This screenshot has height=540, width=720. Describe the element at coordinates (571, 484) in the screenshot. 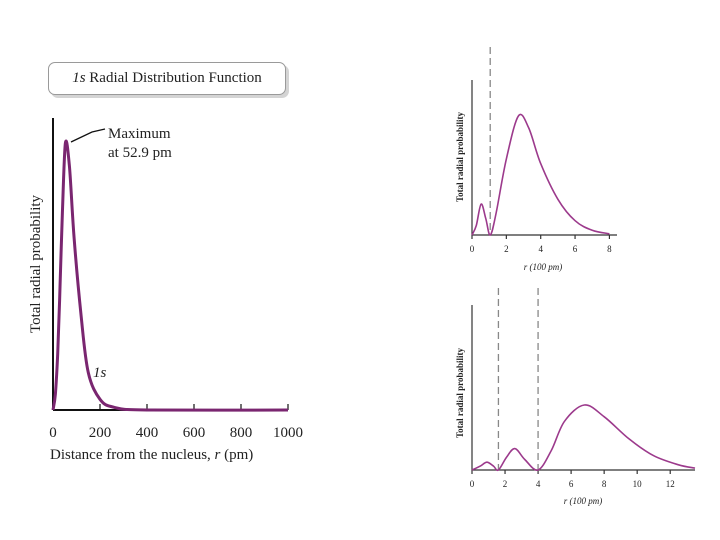

I see `chart3-xtick-label: 6` at that location.